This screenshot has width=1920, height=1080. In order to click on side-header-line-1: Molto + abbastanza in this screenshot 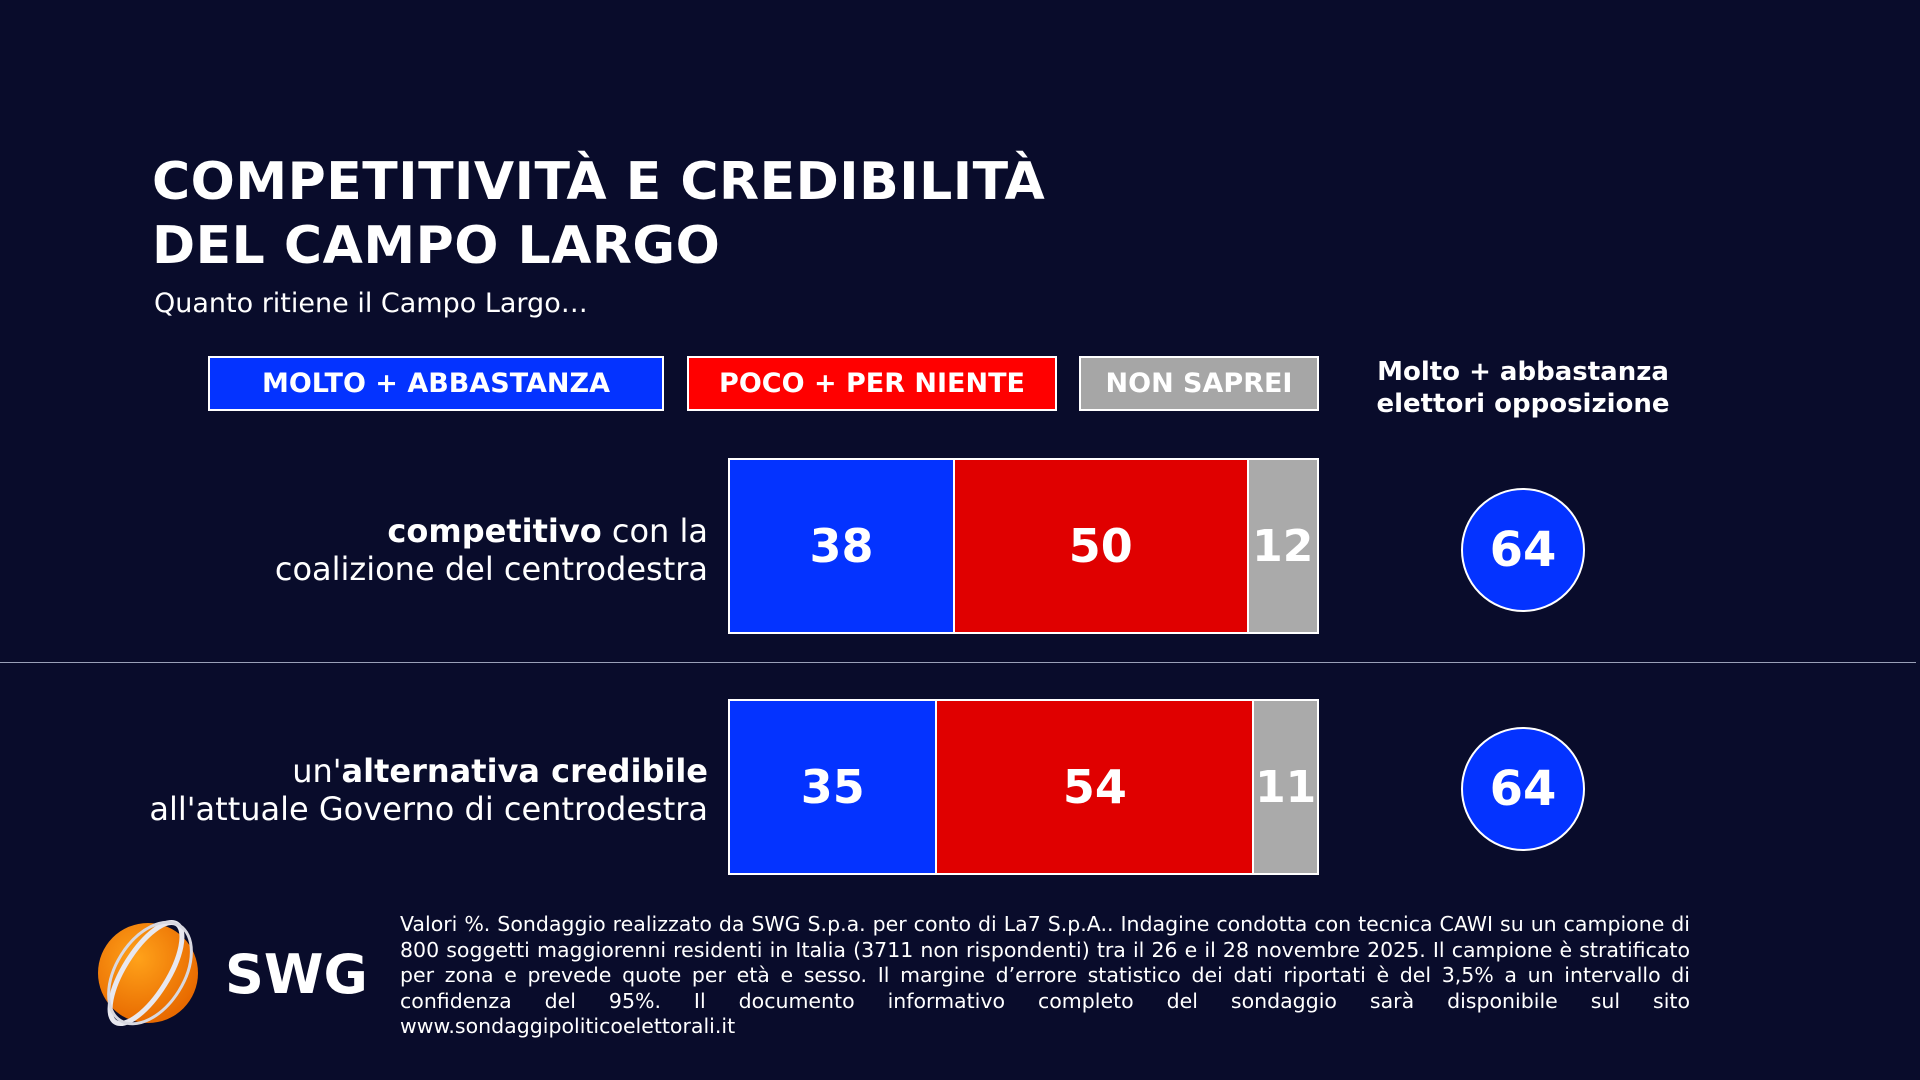, I will do `click(1523, 372)`.